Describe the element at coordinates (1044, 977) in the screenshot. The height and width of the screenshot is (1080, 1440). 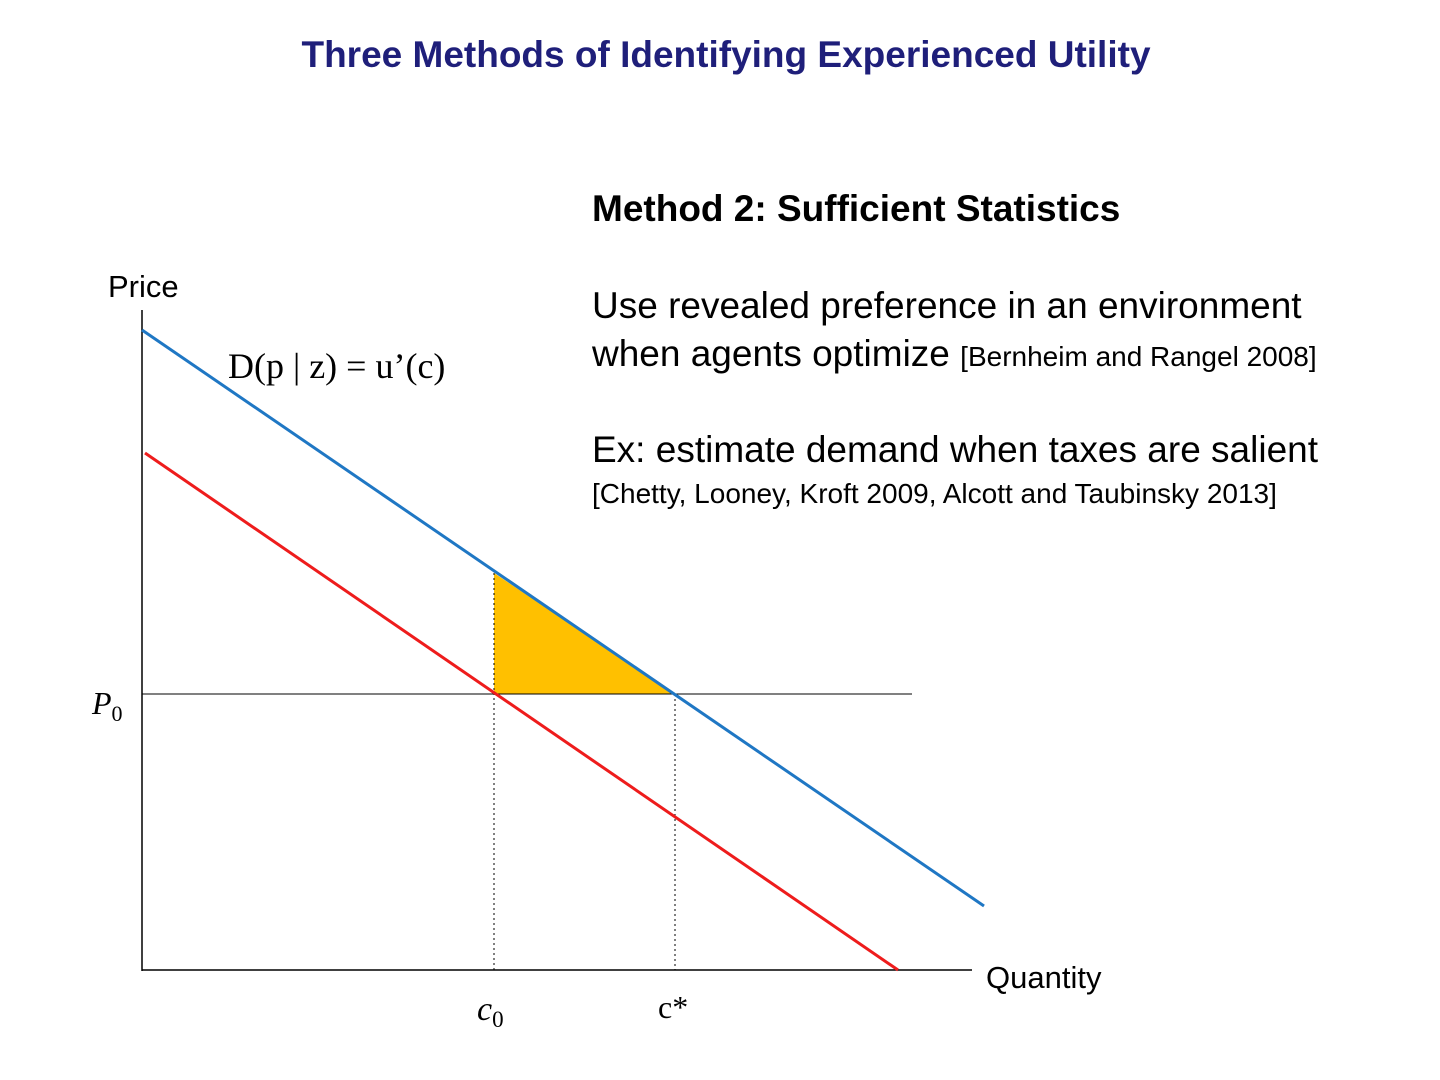
I see `x-axis-label: Quantity` at that location.